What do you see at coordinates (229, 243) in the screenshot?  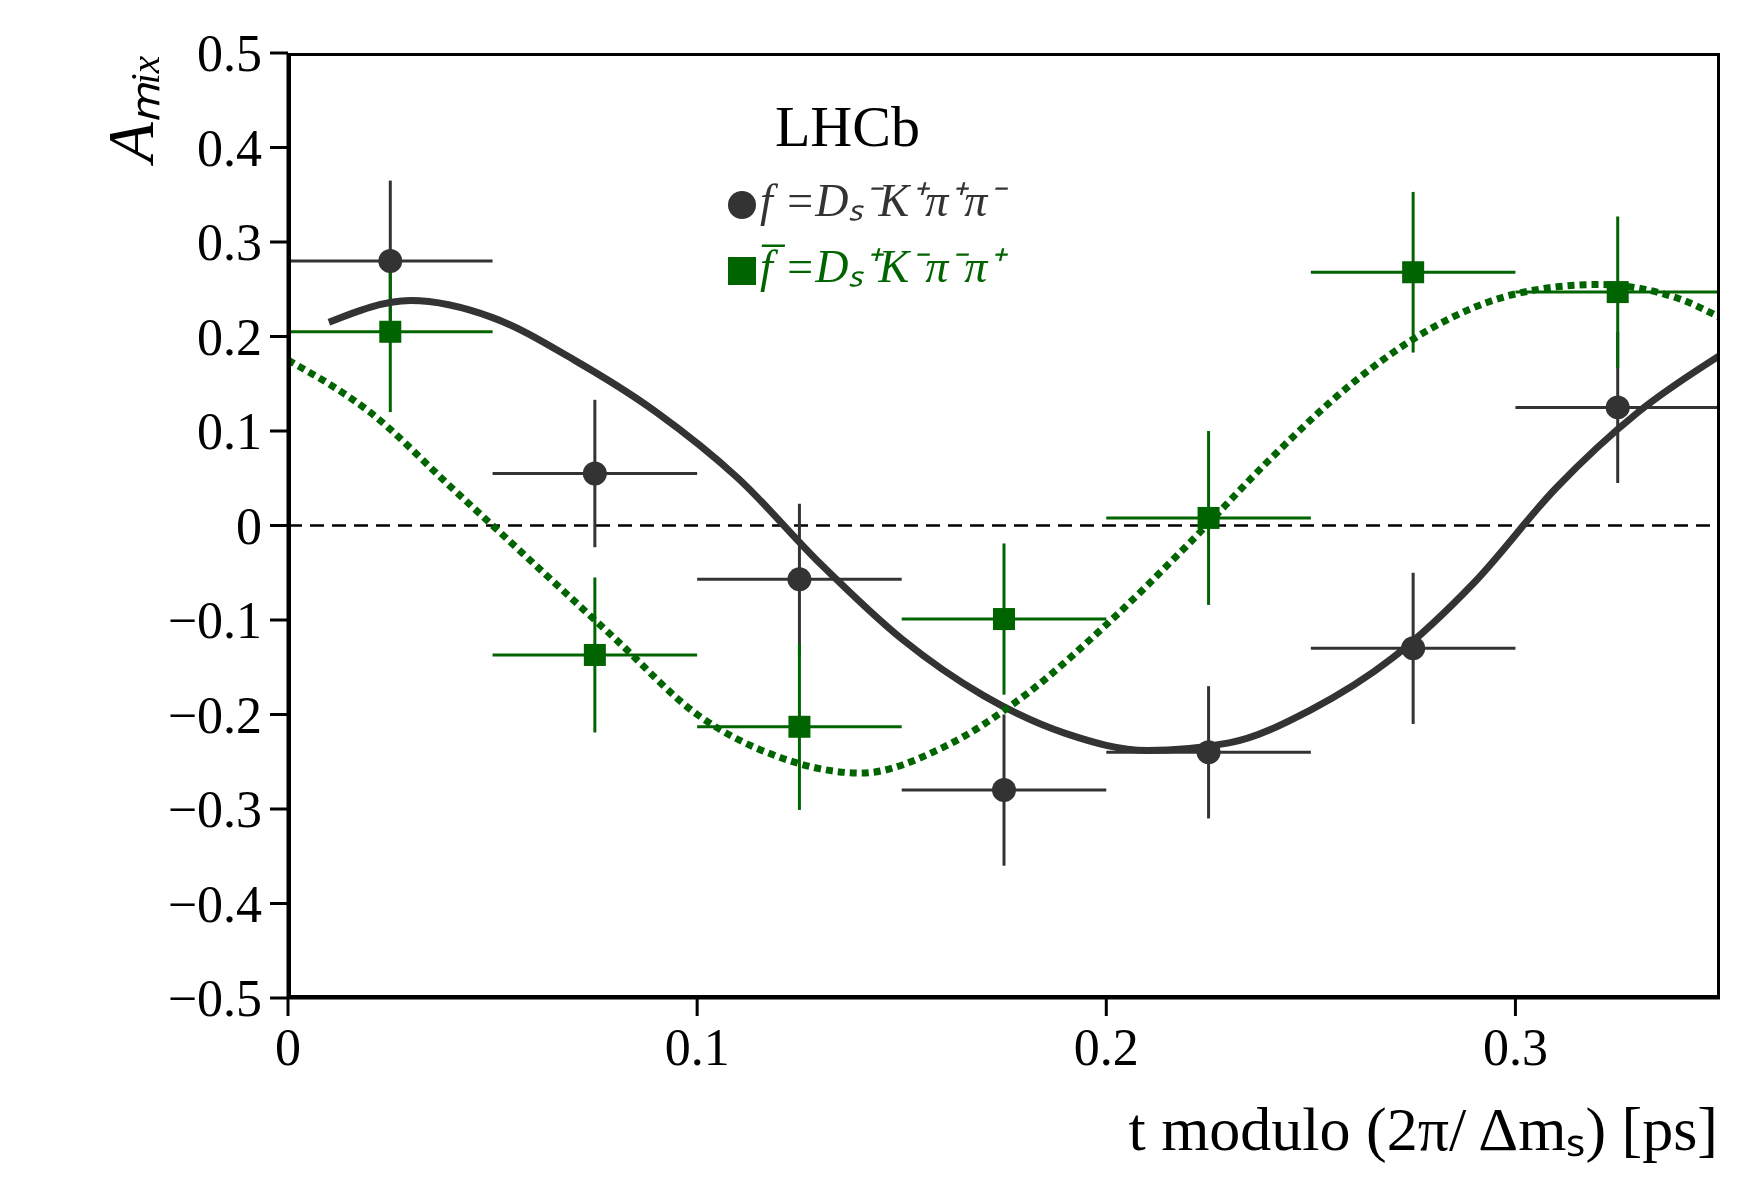 I see `y-tick-label: 0.3` at bounding box center [229, 243].